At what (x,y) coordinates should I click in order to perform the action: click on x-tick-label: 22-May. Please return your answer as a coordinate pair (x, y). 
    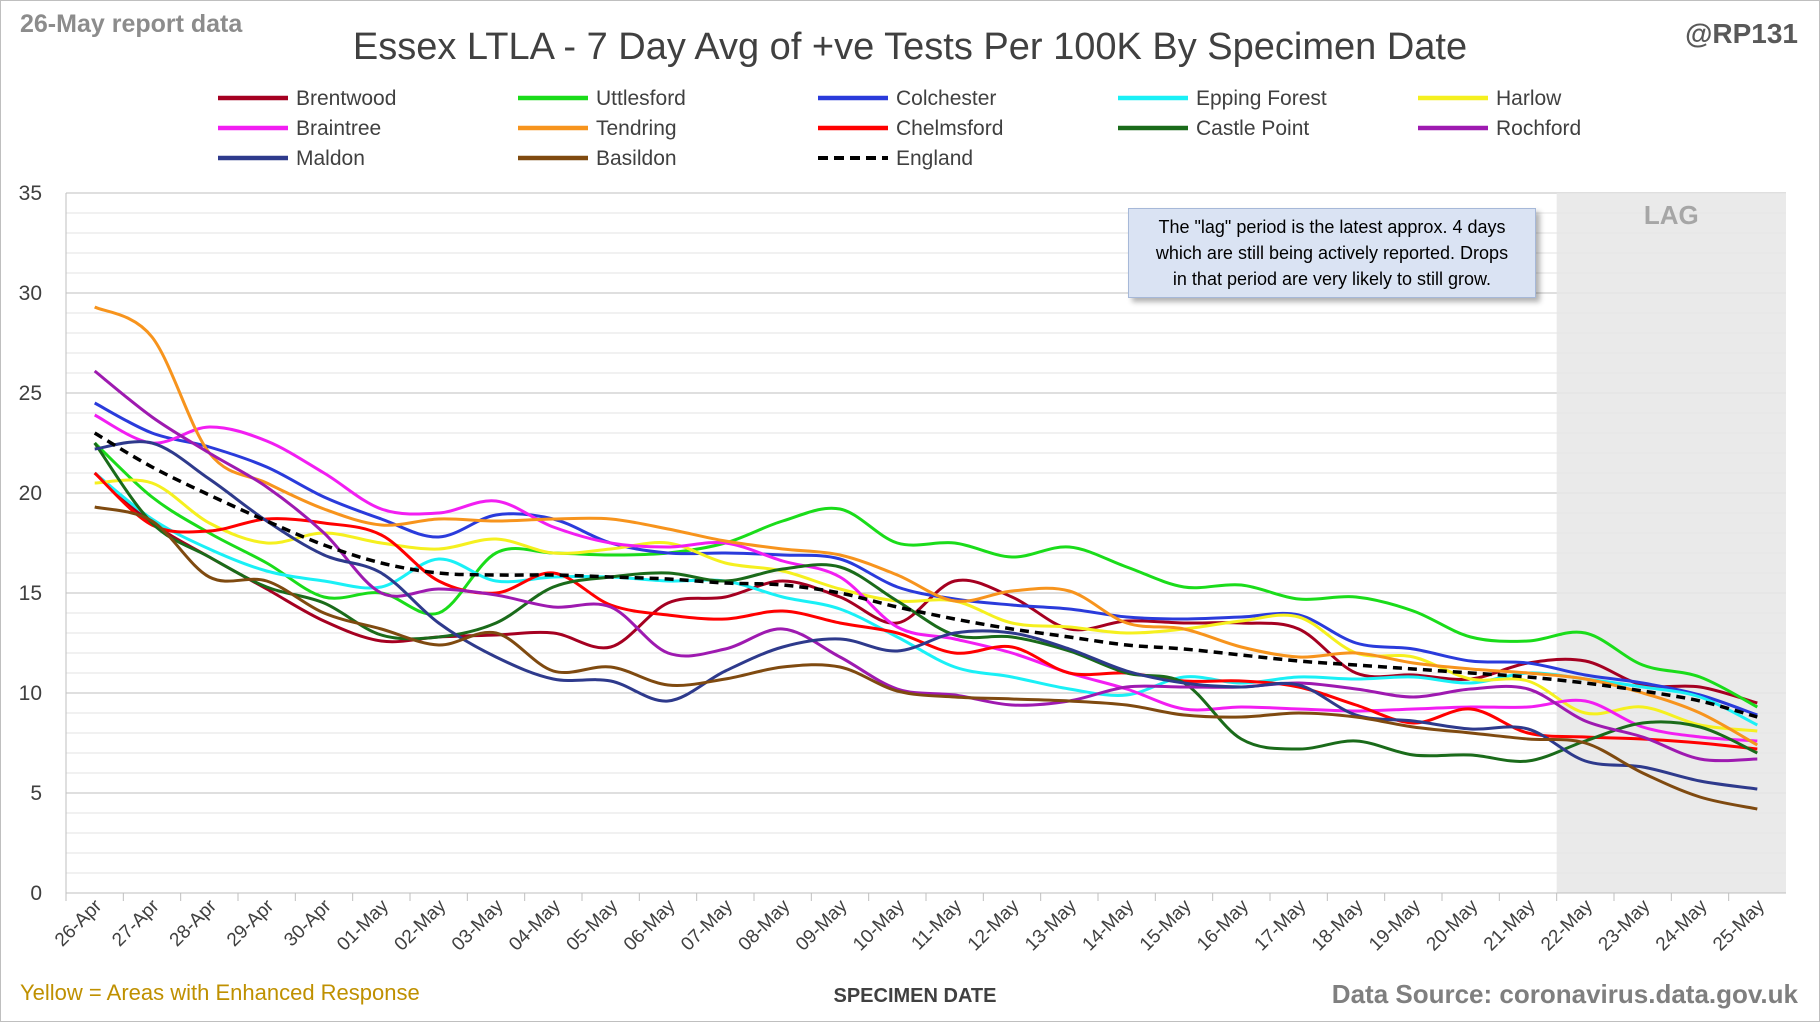
    Looking at the image, I should click on (1567, 925).